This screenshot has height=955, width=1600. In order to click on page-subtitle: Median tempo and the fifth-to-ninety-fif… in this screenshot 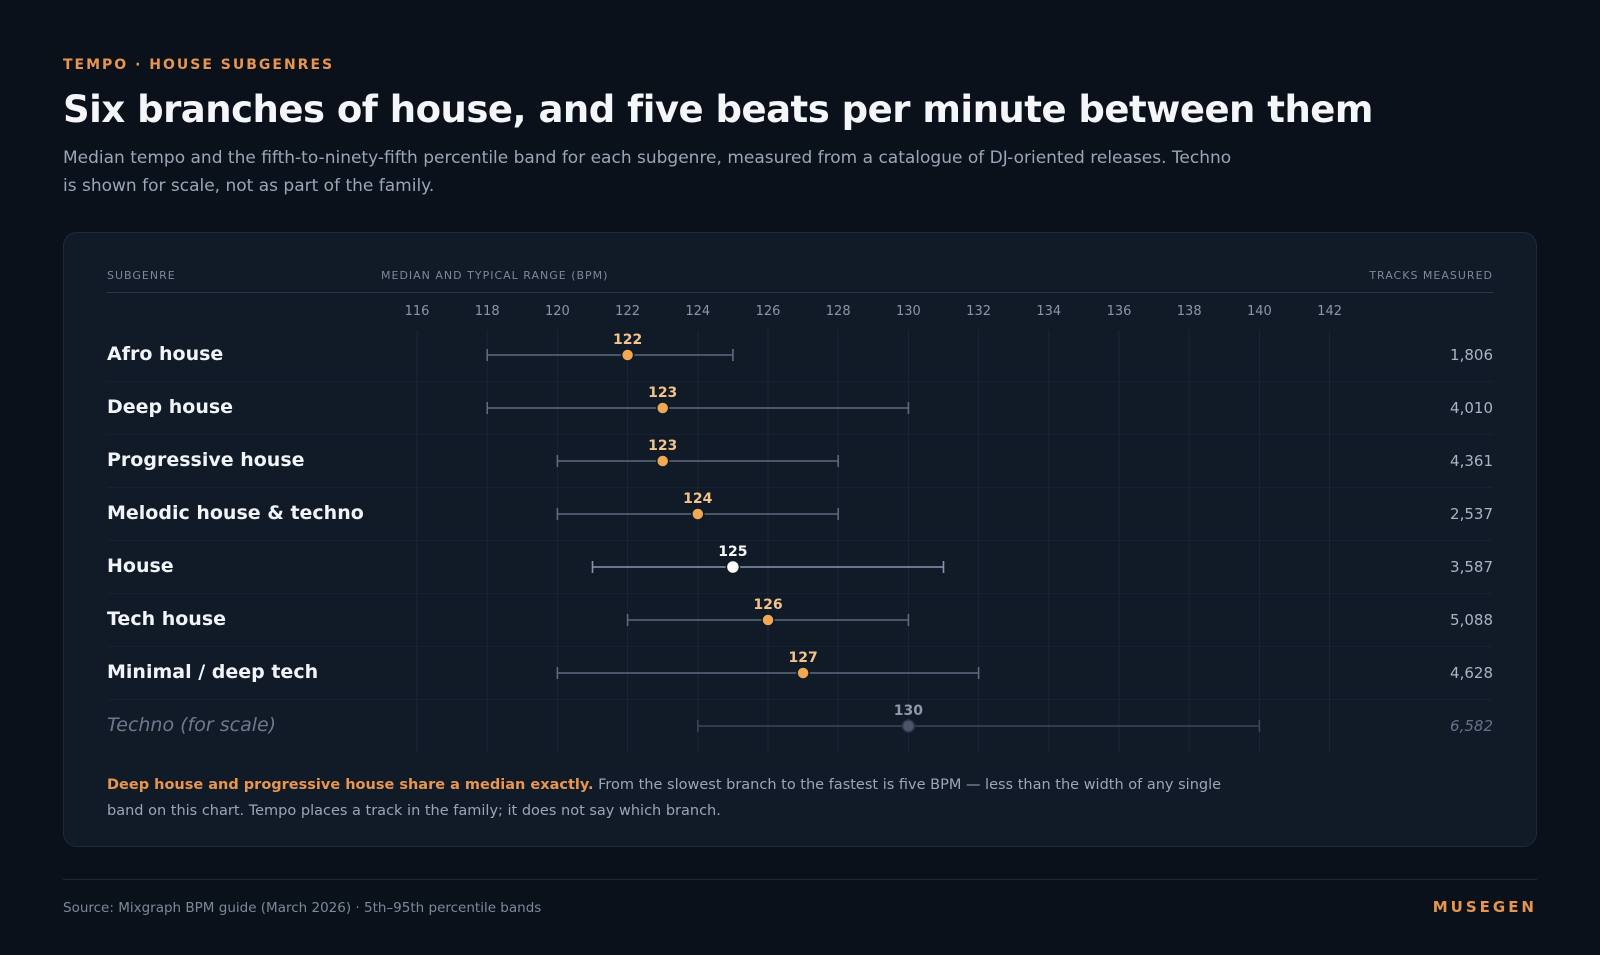, I will do `click(647, 172)`.